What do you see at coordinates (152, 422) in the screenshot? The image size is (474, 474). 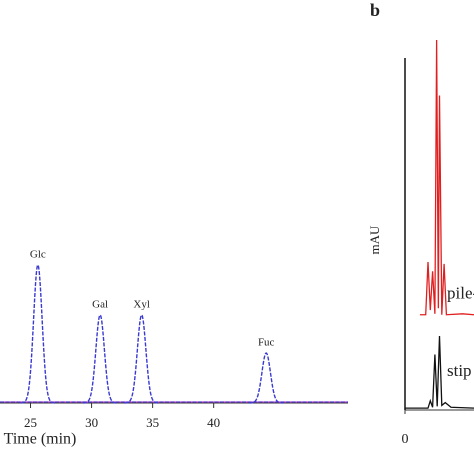 I see `x-tick-label: 35` at bounding box center [152, 422].